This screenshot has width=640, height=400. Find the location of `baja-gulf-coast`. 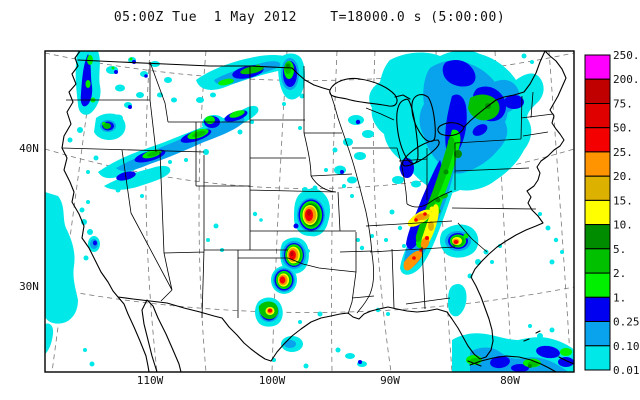

baja-gulf-coast is located at coordinates (161, 335).